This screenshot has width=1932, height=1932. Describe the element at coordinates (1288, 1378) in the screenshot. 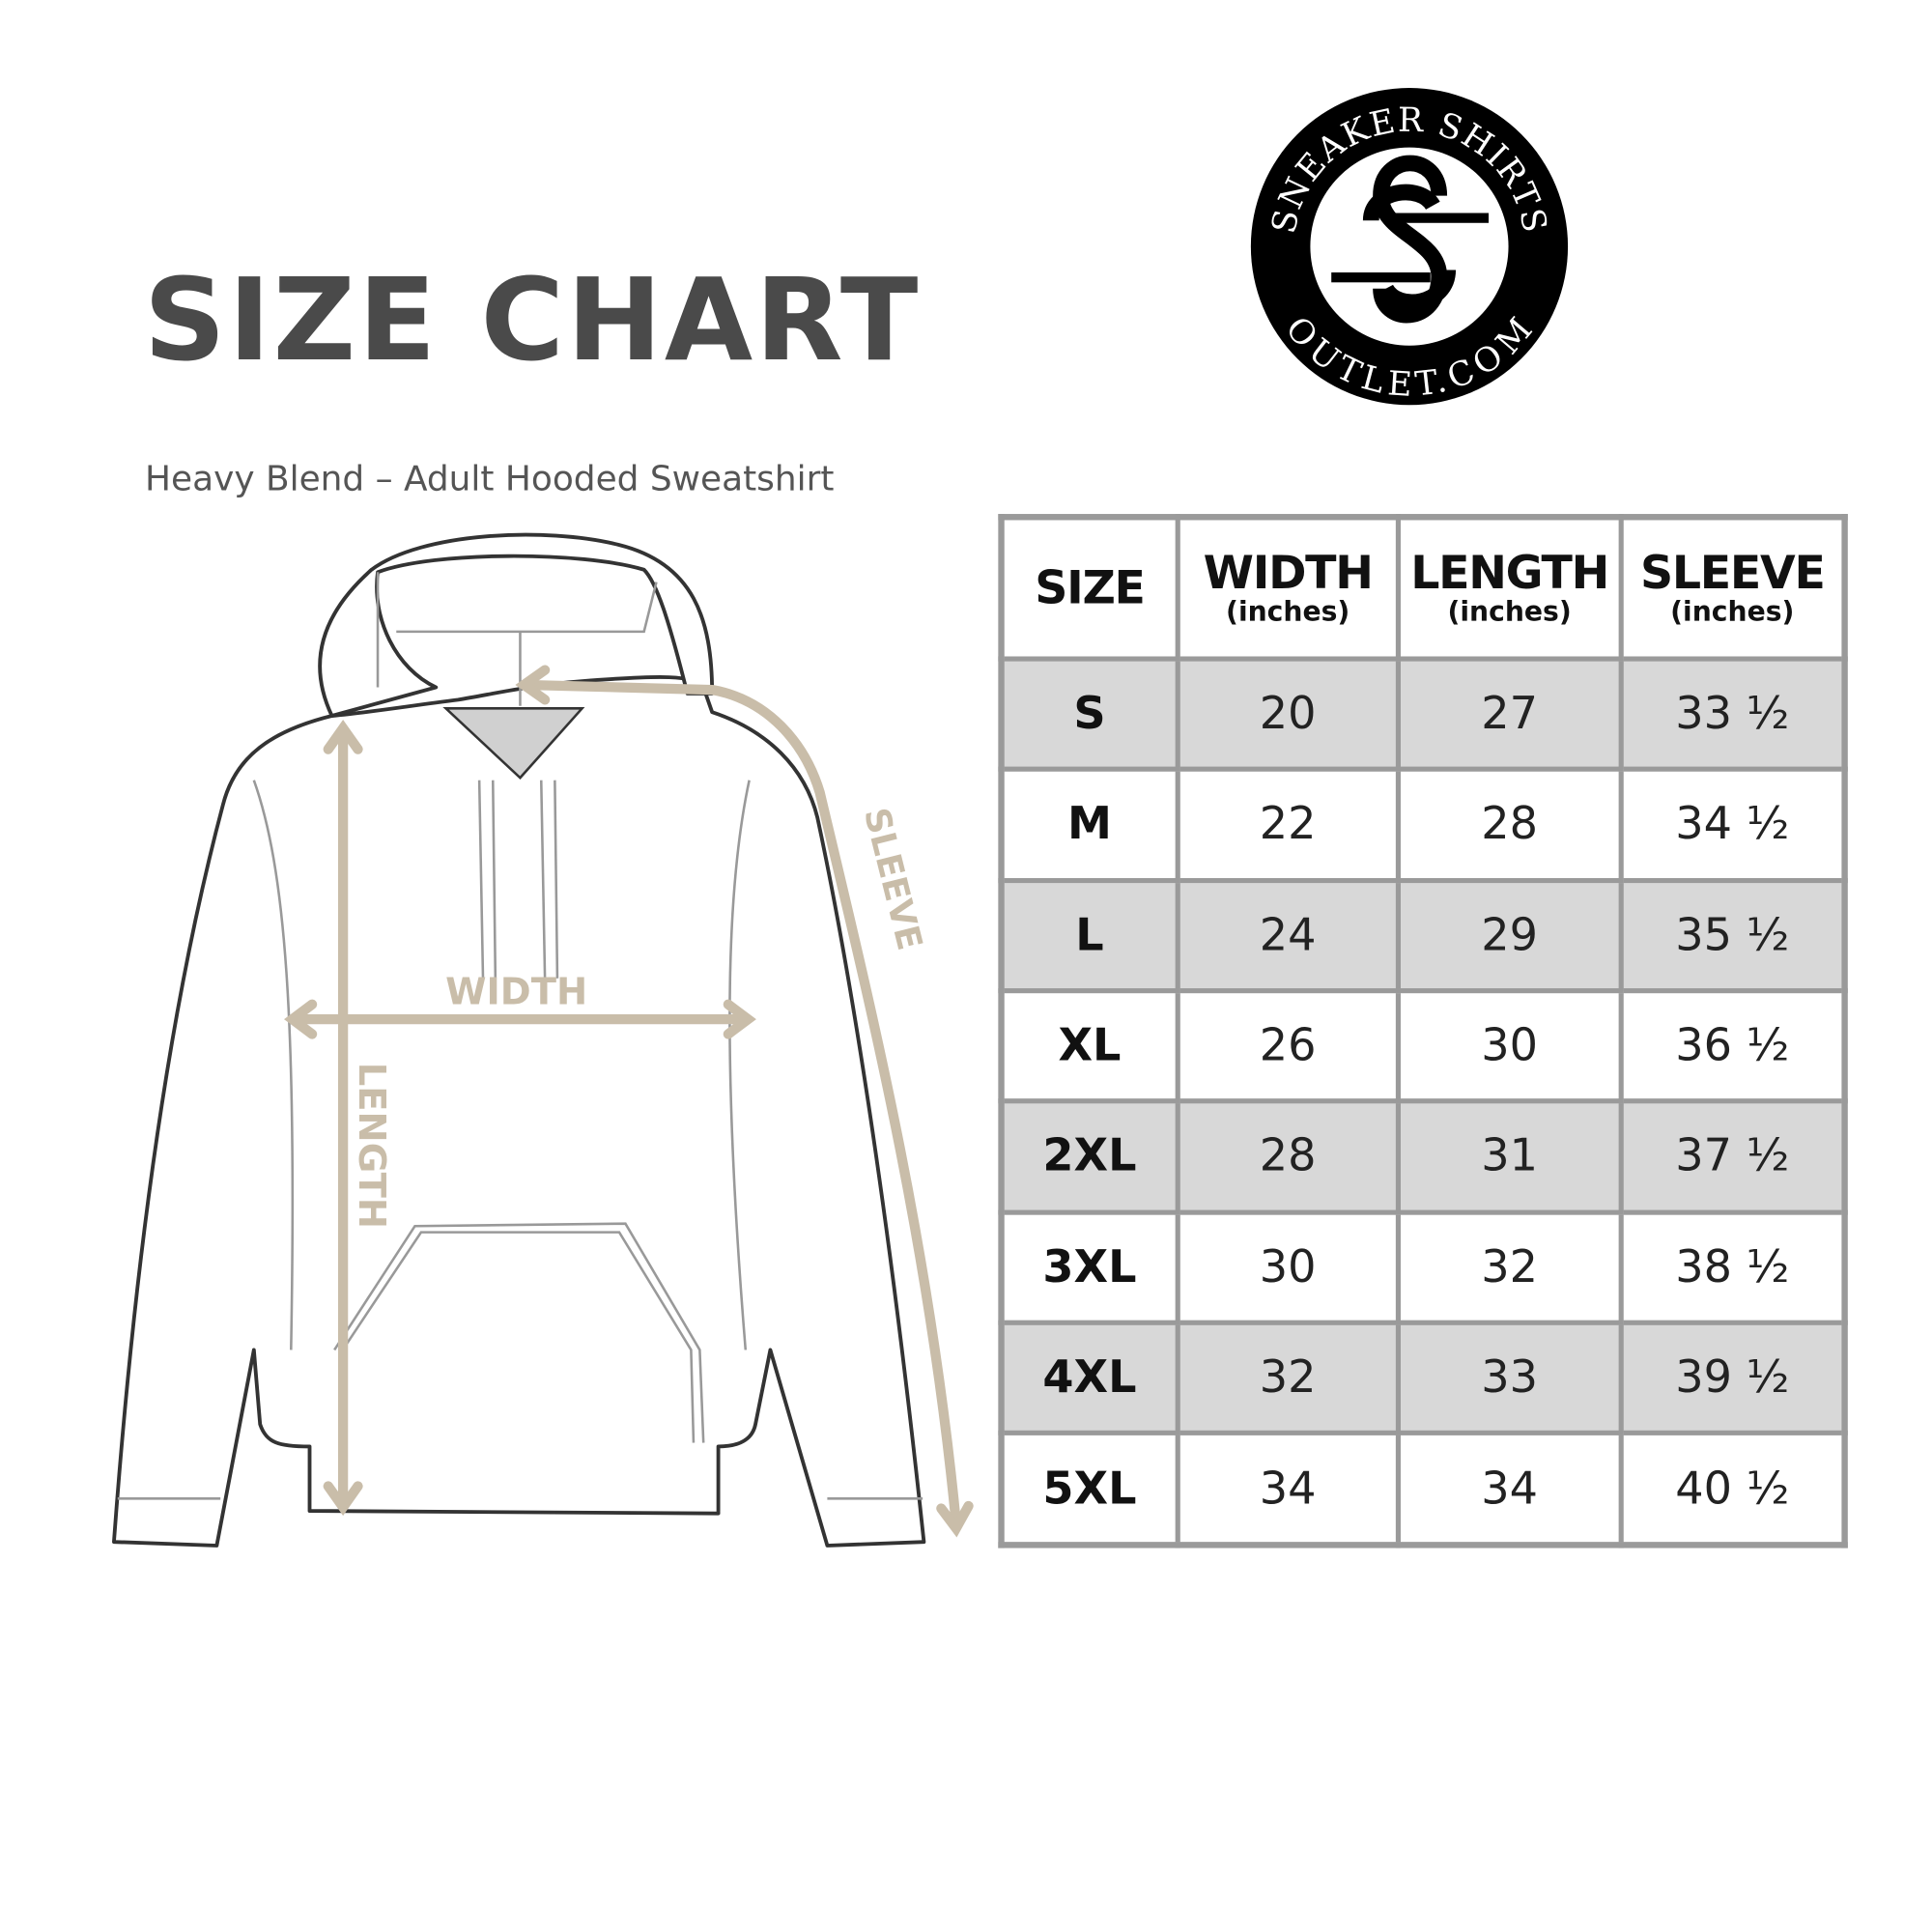

I see `width-cell: 32` at that location.